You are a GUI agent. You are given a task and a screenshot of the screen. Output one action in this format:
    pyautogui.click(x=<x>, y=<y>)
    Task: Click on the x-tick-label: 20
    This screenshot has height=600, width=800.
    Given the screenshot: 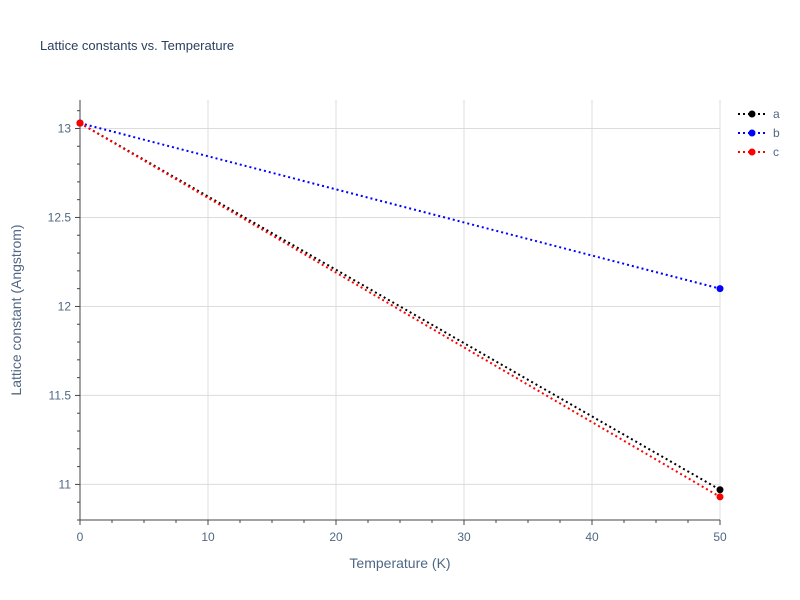 What is the action you would take?
    pyautogui.click(x=336, y=537)
    